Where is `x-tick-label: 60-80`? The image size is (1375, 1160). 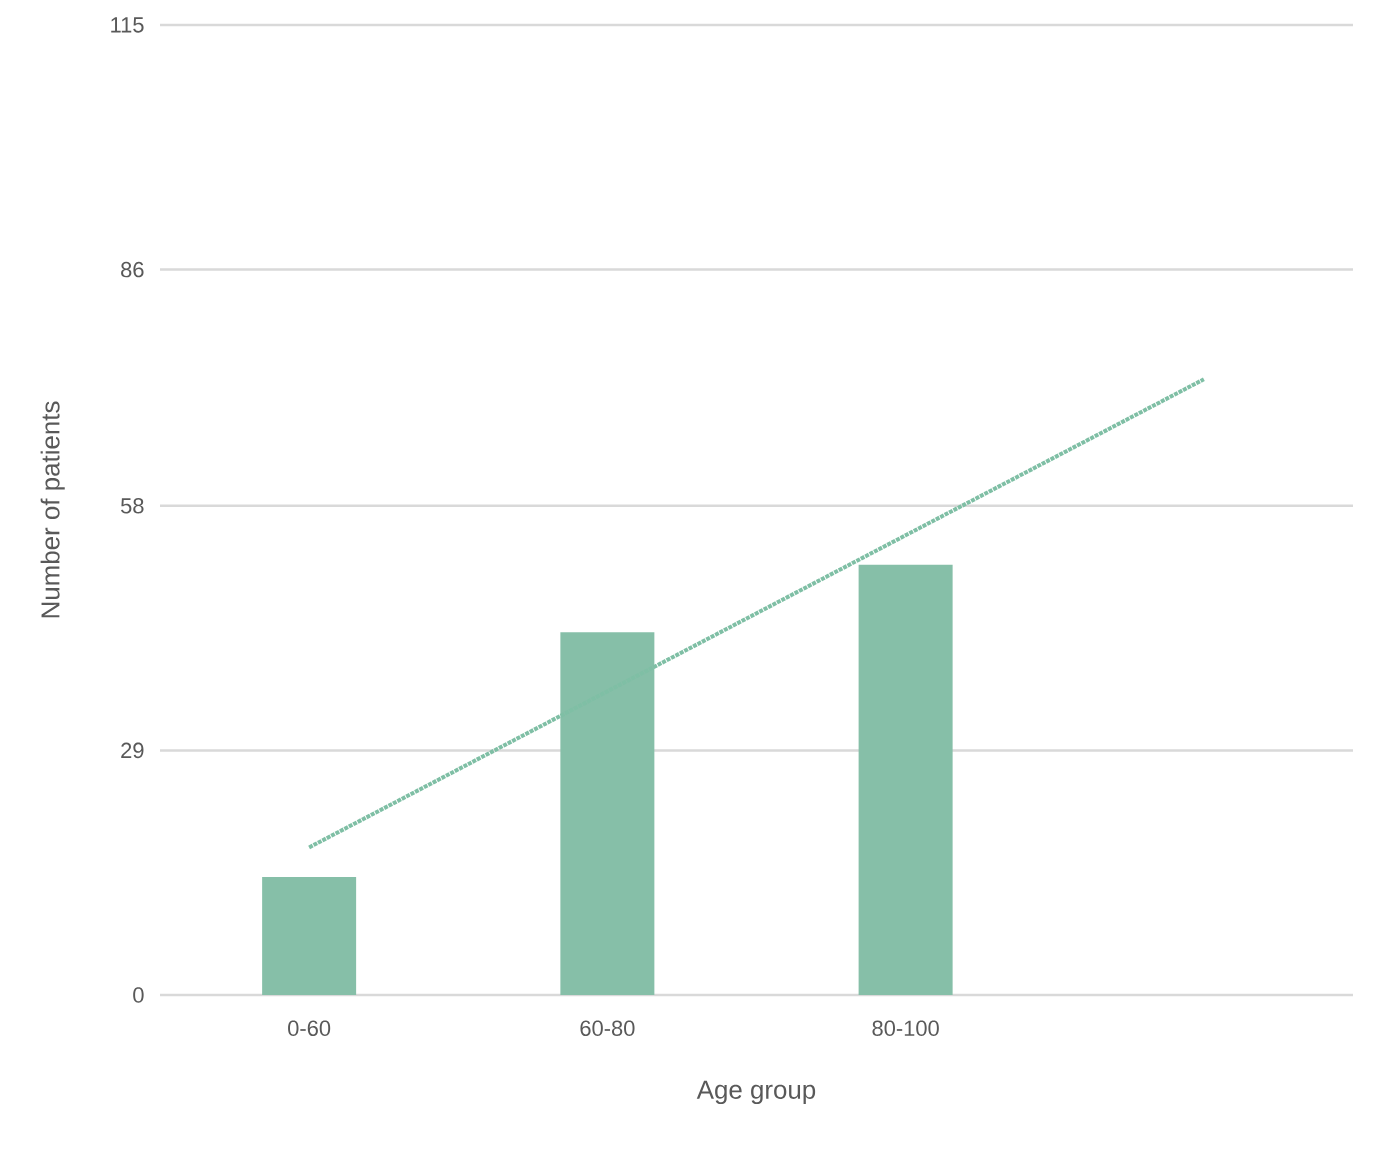
x-tick-label: 60-80 is located at coordinates (607, 1028).